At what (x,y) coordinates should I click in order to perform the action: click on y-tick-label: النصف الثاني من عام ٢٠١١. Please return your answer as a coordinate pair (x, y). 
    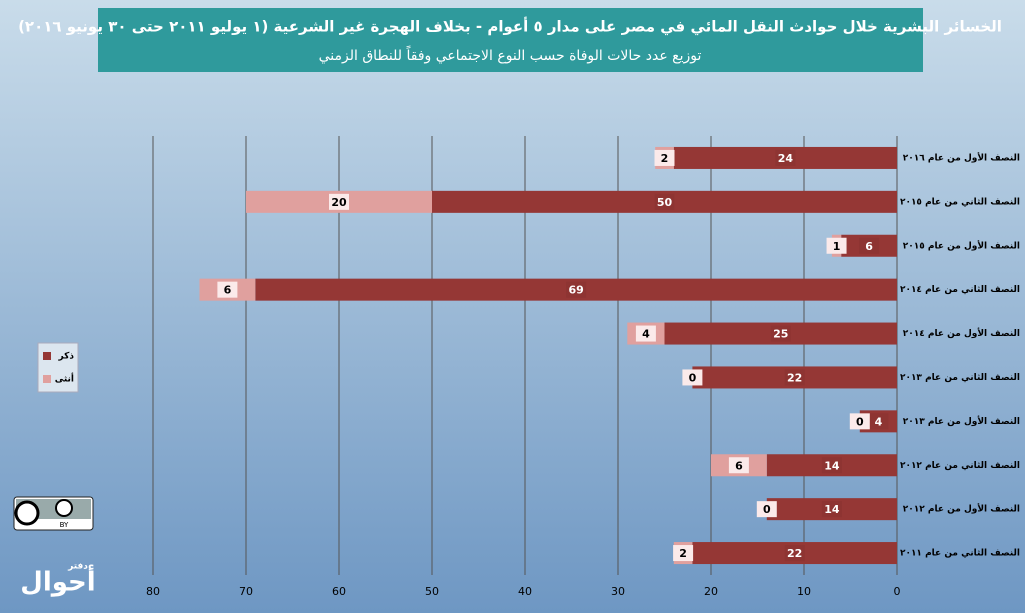
    Looking at the image, I should click on (960, 554).